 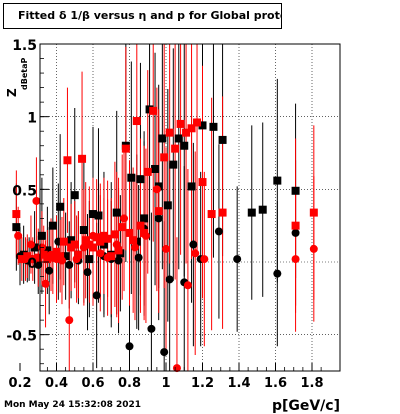 What do you see at coordinates (56, 383) in the screenshot?
I see `x-tick-label: 0.4` at bounding box center [56, 383].